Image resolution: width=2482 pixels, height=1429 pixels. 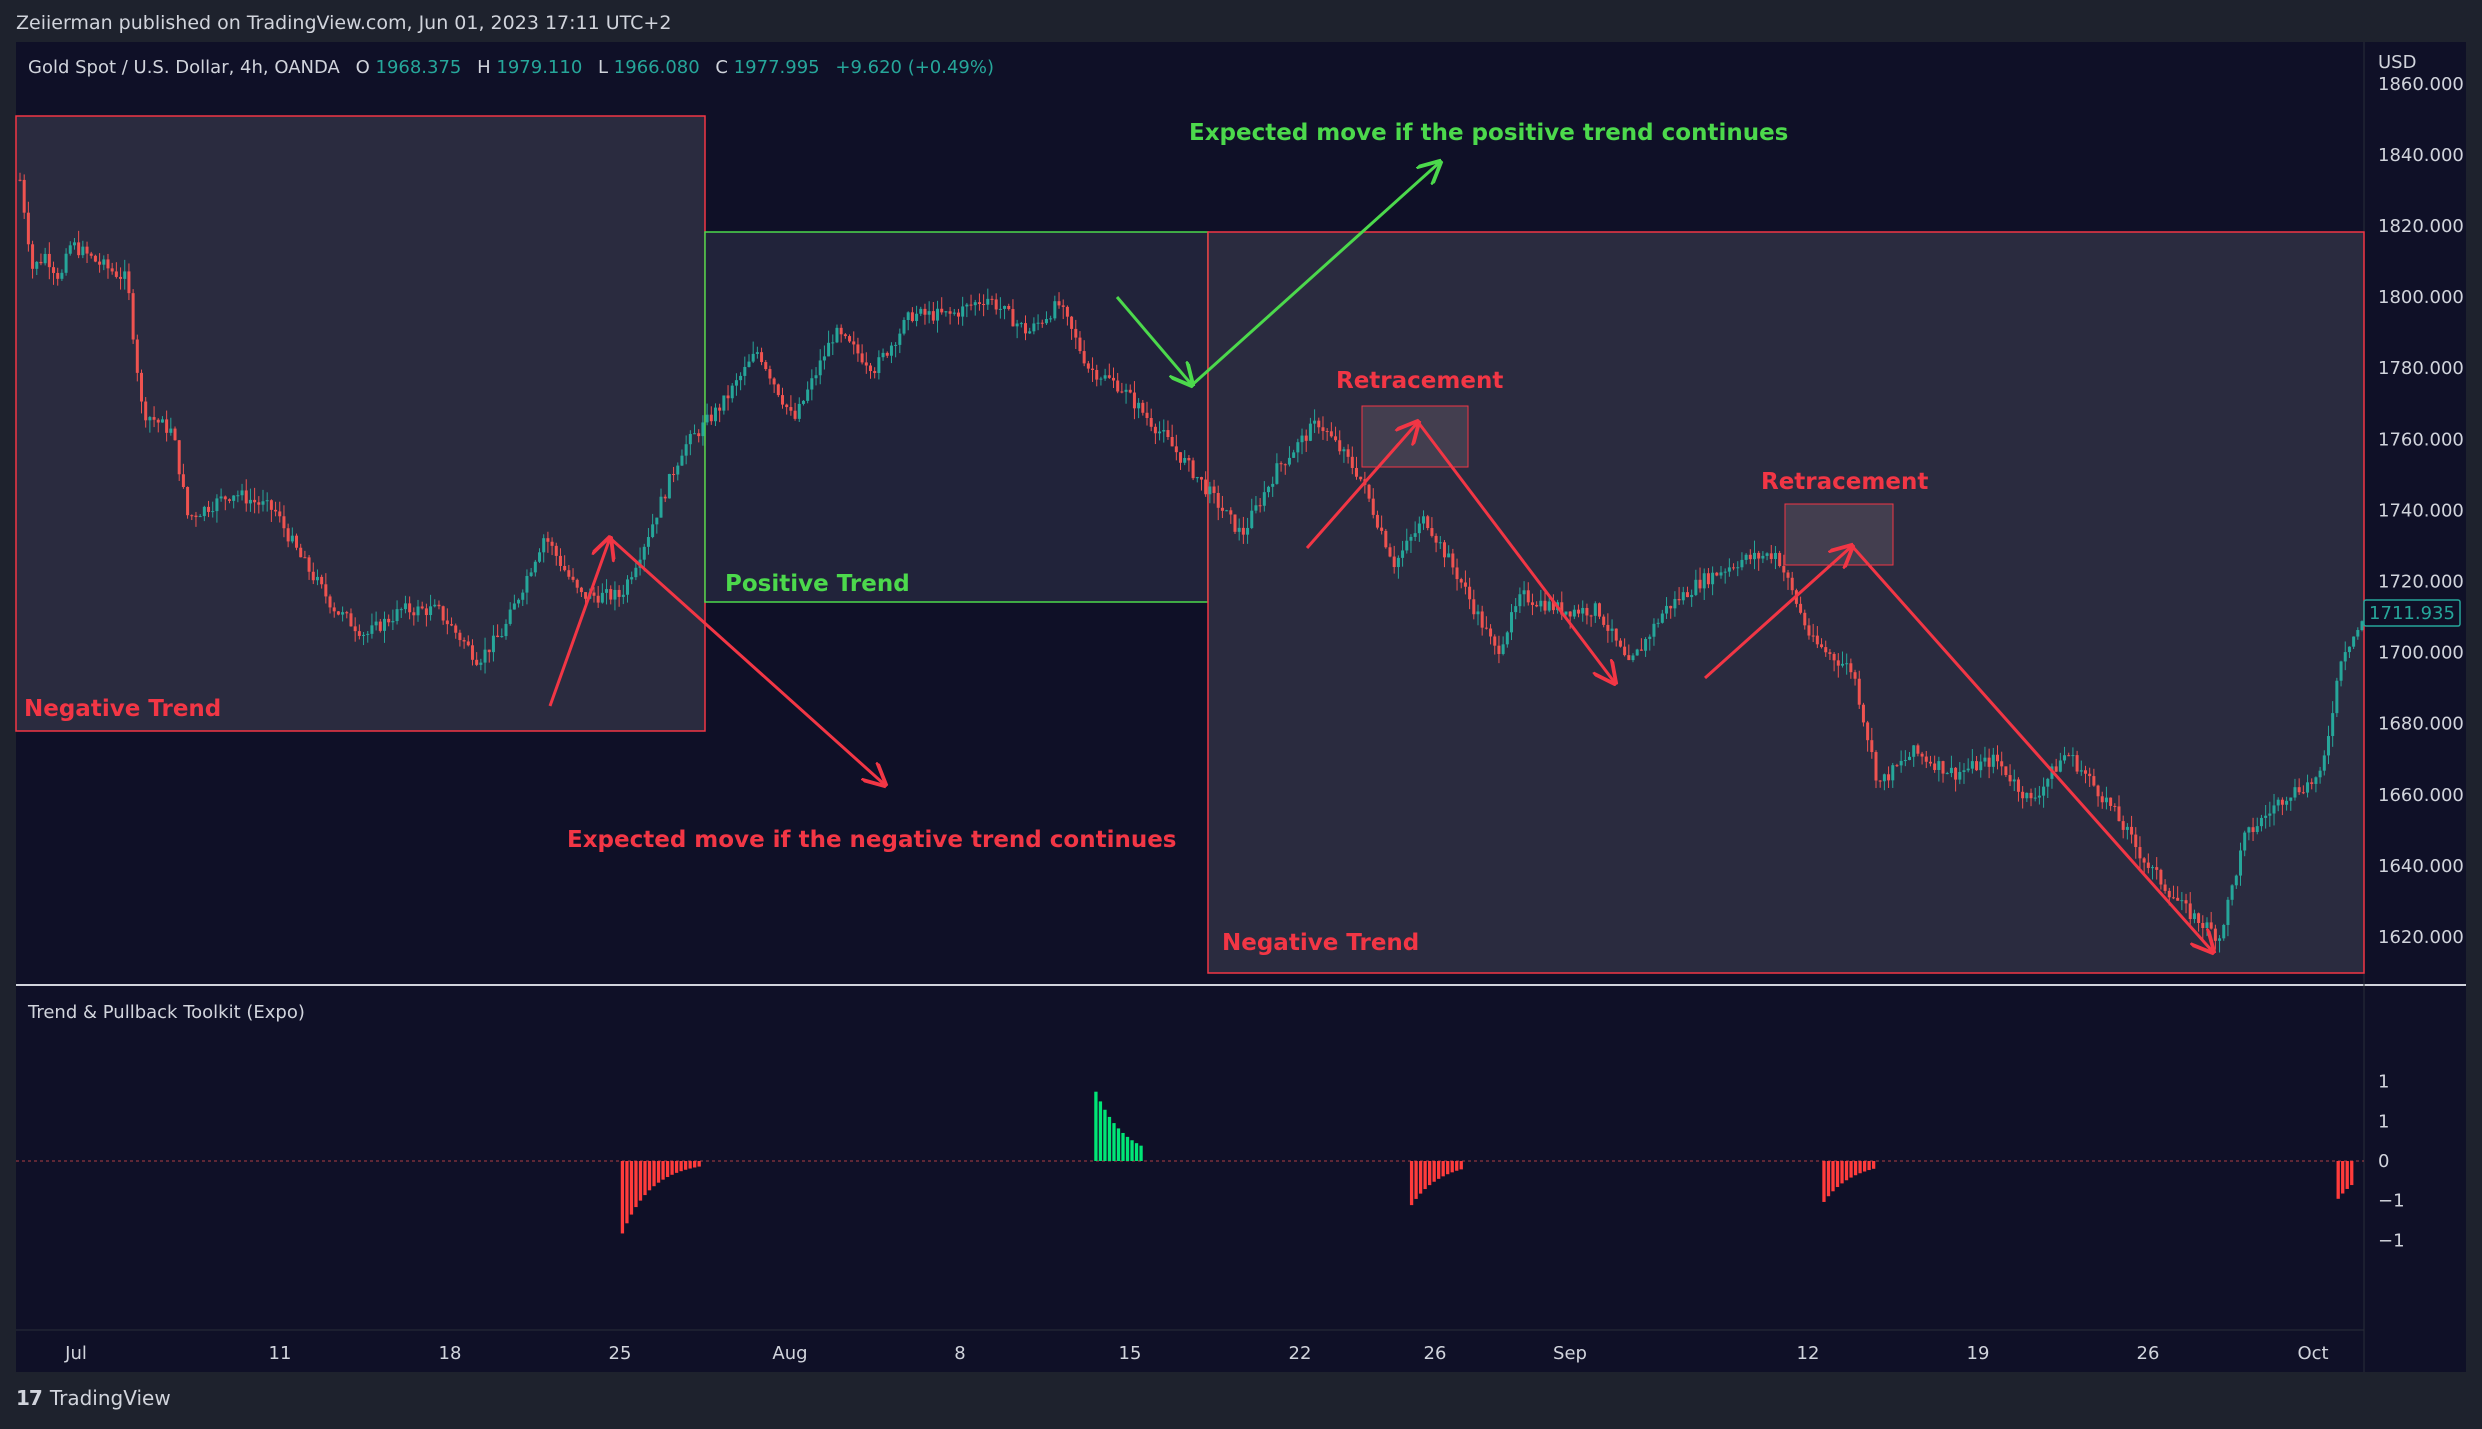 I want to click on price-tick-label: 1660.000, so click(x=2421, y=795).